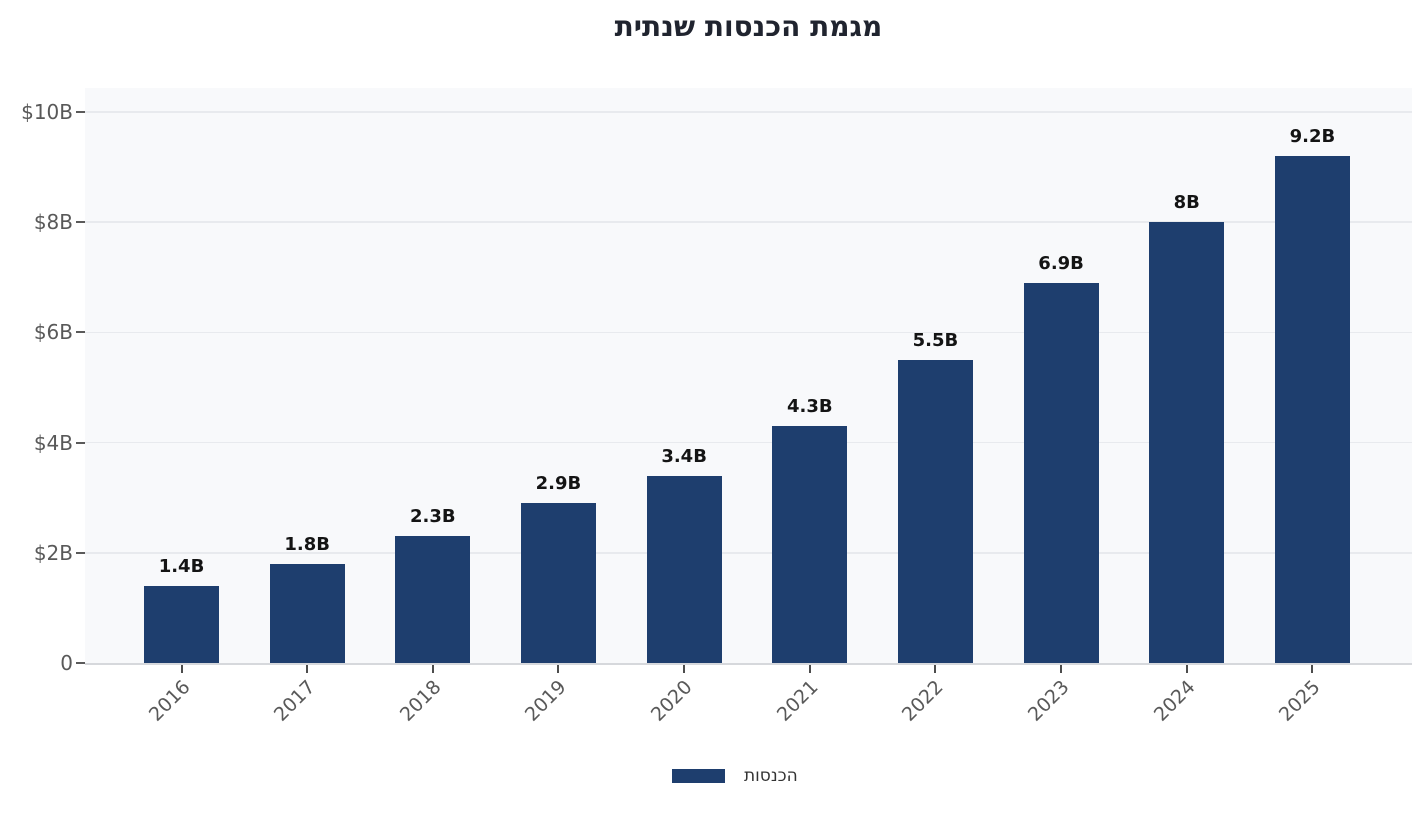 The image size is (1425, 816). I want to click on bar-value-label: 2.9B, so click(558, 484).